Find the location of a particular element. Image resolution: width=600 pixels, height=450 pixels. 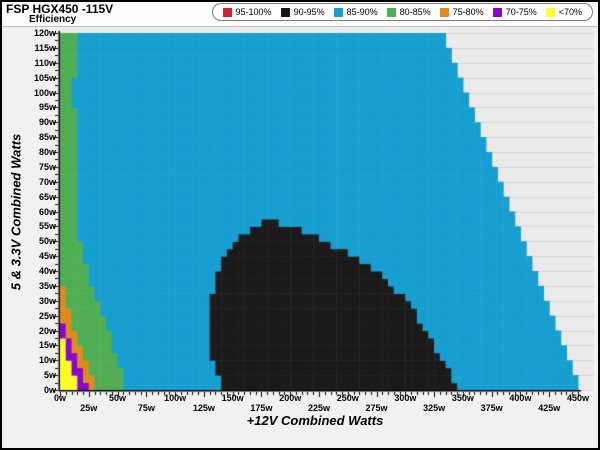

x-tick-label: 175w is located at coordinates (261, 408).